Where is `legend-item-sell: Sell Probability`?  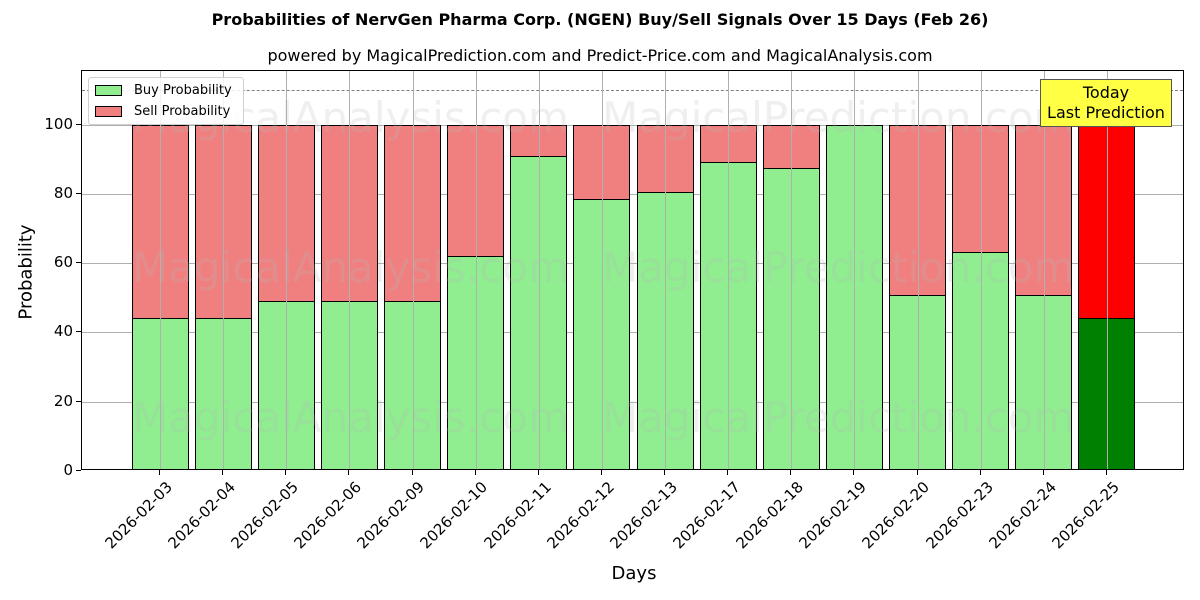 legend-item-sell: Sell Probability is located at coordinates (162, 111).